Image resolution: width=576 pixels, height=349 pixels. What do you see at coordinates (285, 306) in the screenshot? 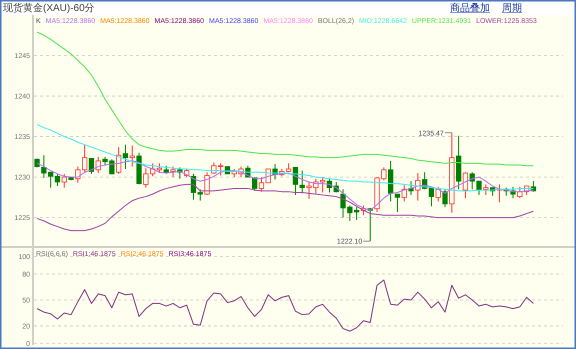
I see `line-series` at bounding box center [285, 306].